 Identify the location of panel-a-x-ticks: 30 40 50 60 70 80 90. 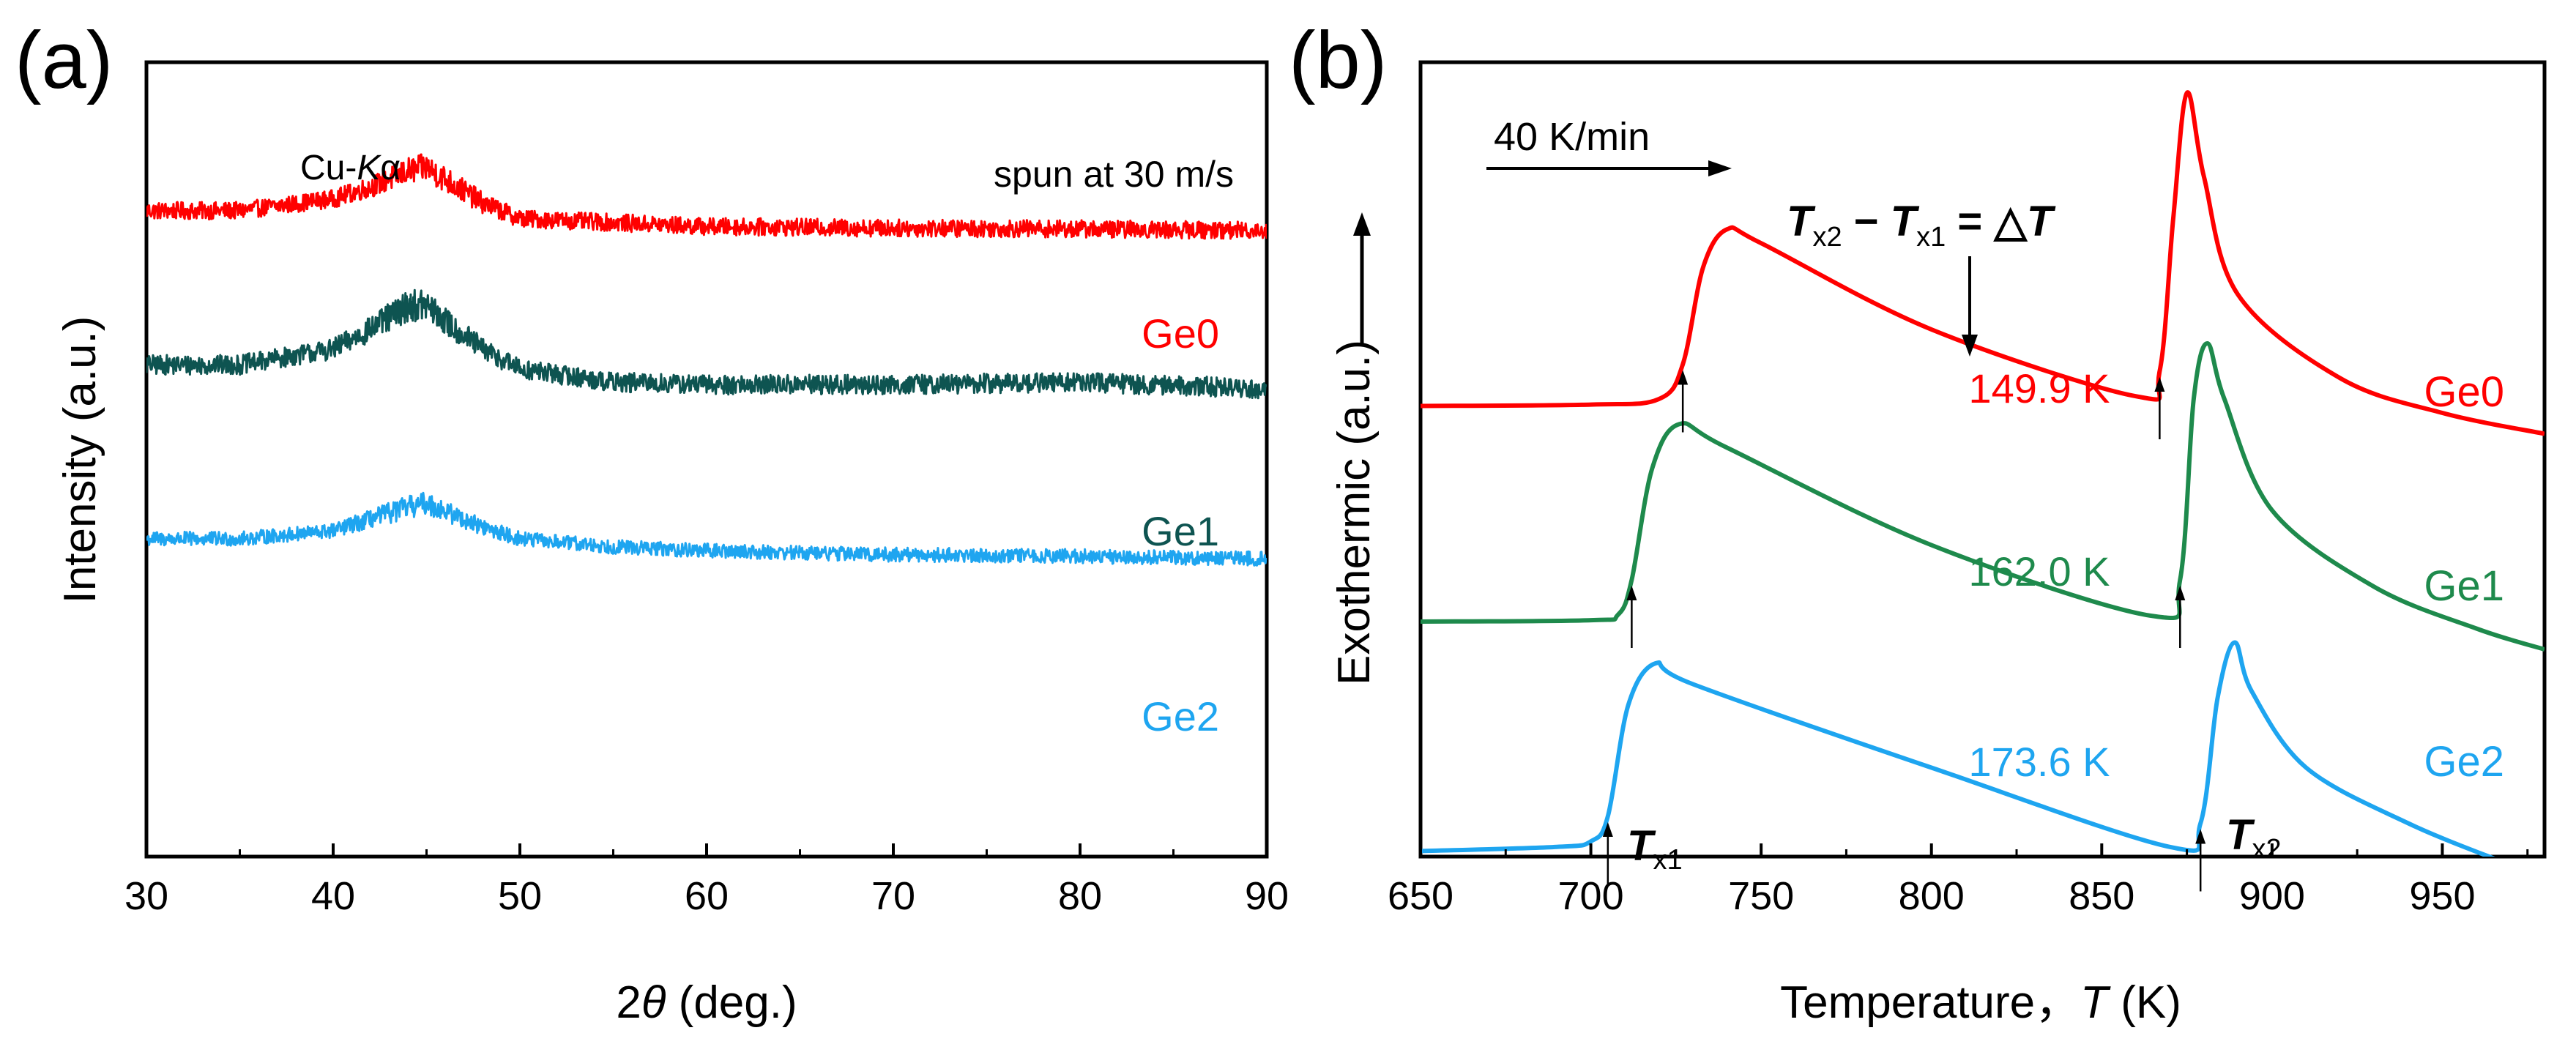
(706, 880).